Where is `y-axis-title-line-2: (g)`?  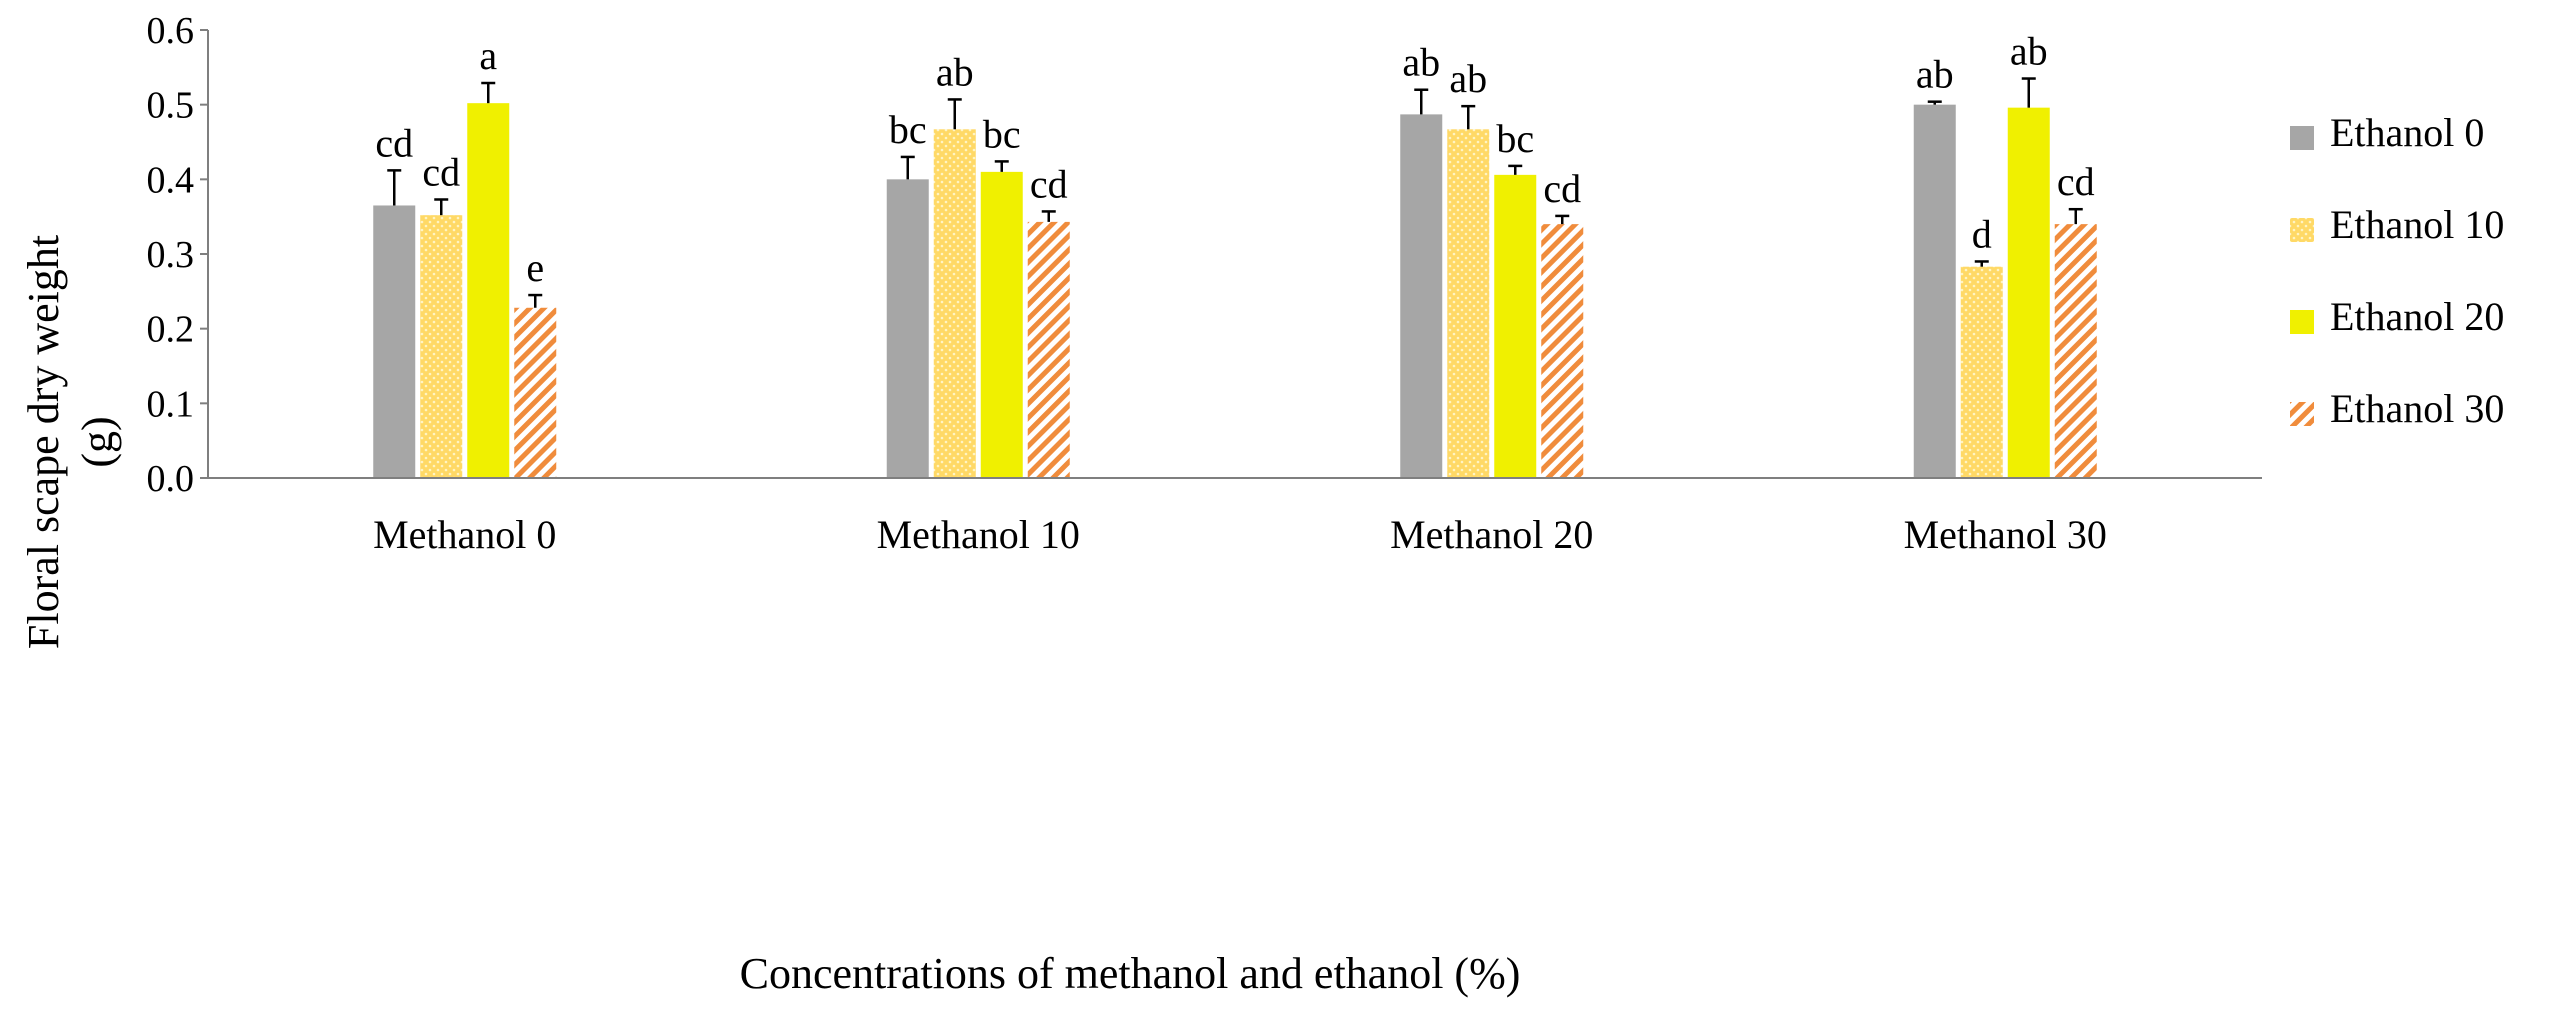
y-axis-title-line-2: (g) is located at coordinates (97, 441).